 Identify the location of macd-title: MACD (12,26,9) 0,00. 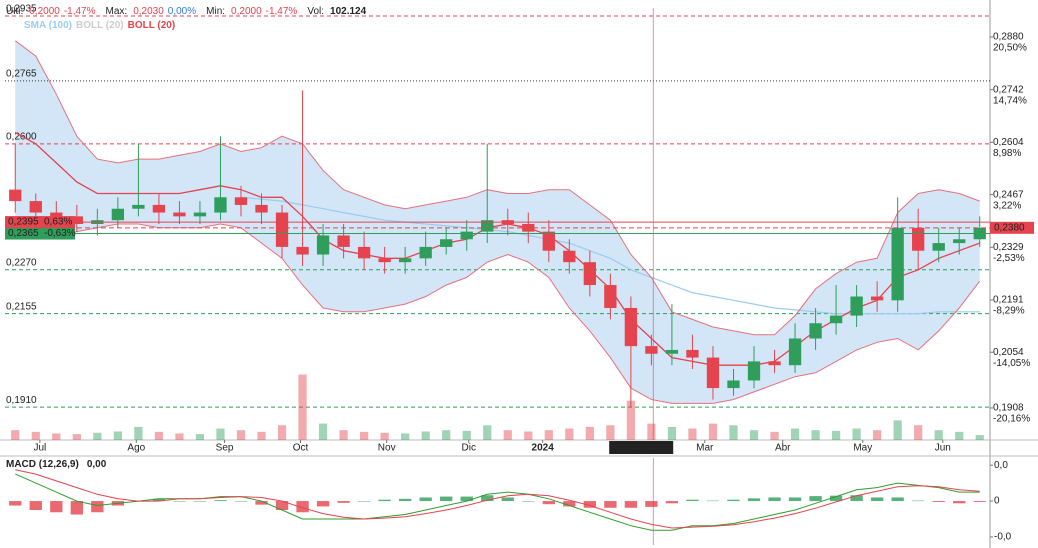
(56, 464).